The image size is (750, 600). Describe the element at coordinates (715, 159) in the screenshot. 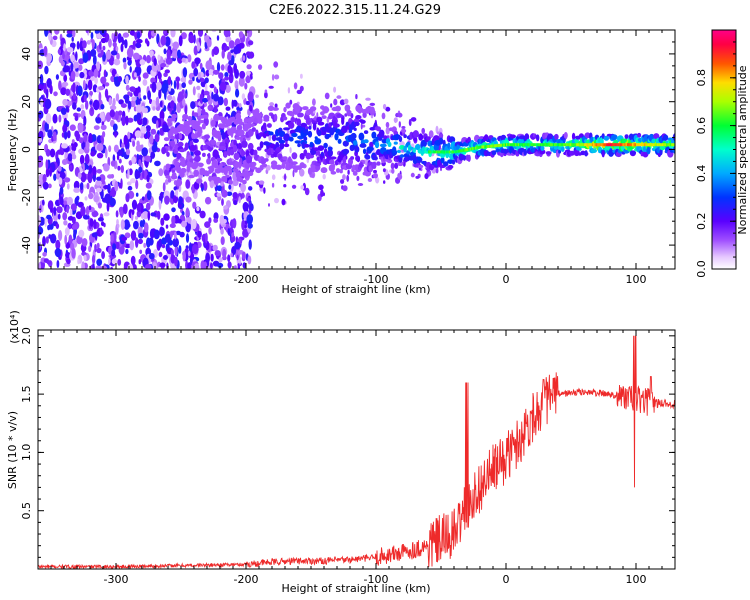

I see `colorbar-ticks: 0.0 0.2 0.4 0.6 0.8` at that location.